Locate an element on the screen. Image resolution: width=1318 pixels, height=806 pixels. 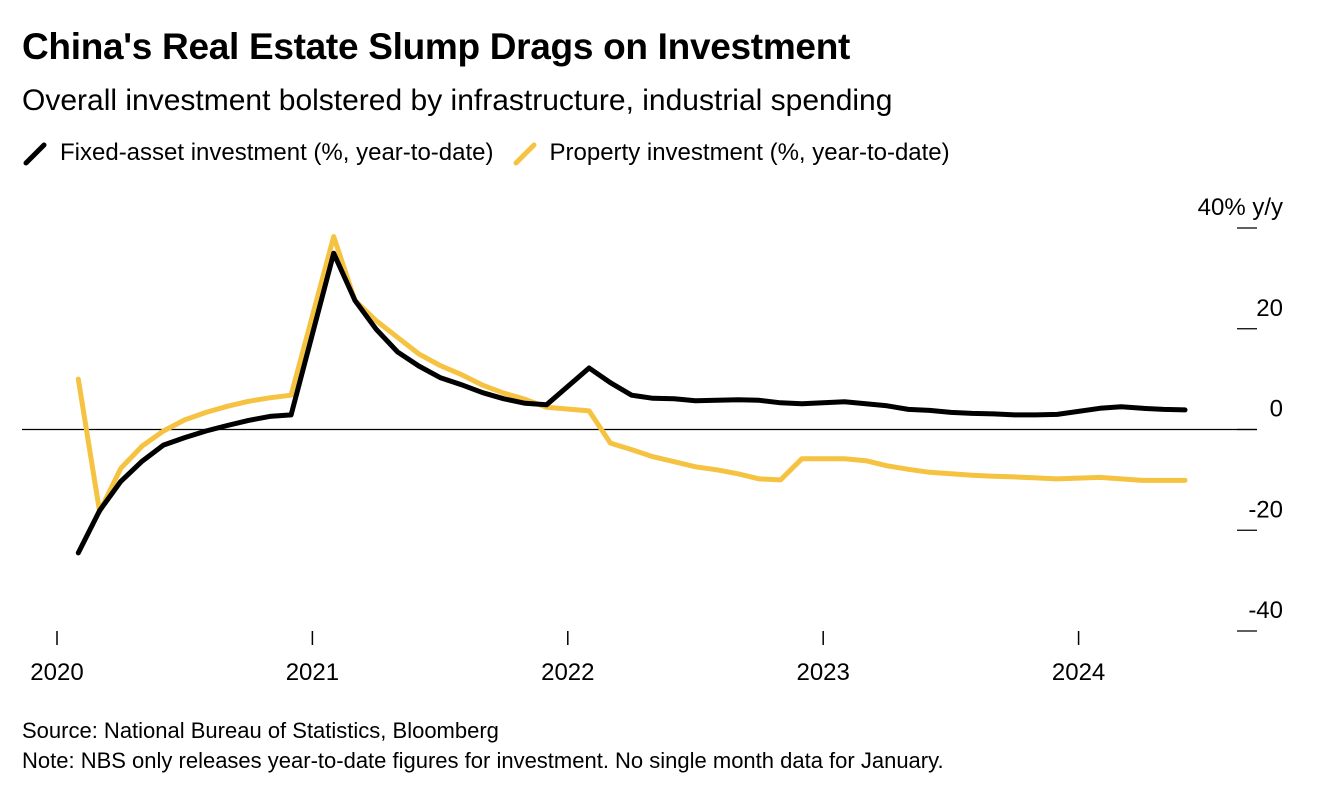
x-tick-label-1: 2021 is located at coordinates (312, 672).